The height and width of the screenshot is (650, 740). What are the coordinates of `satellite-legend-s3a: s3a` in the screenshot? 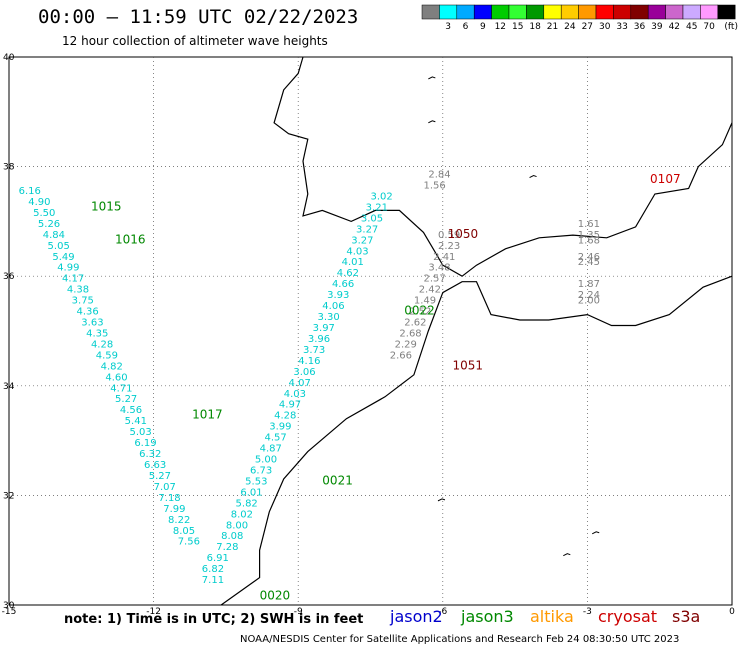 It's located at (686, 616).